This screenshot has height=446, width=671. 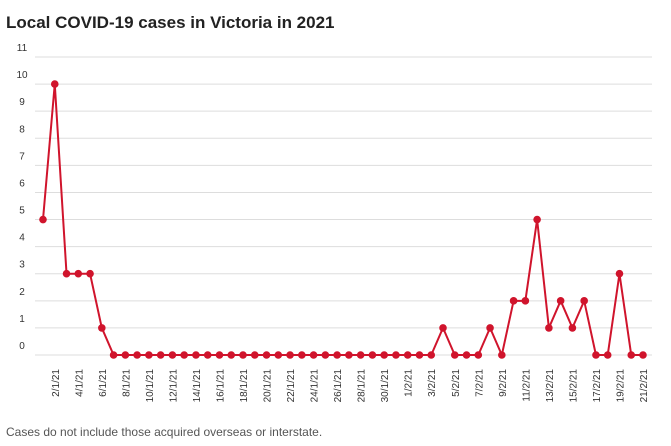 I want to click on x-tick-label: 15/2/21, so click(x=573, y=386).